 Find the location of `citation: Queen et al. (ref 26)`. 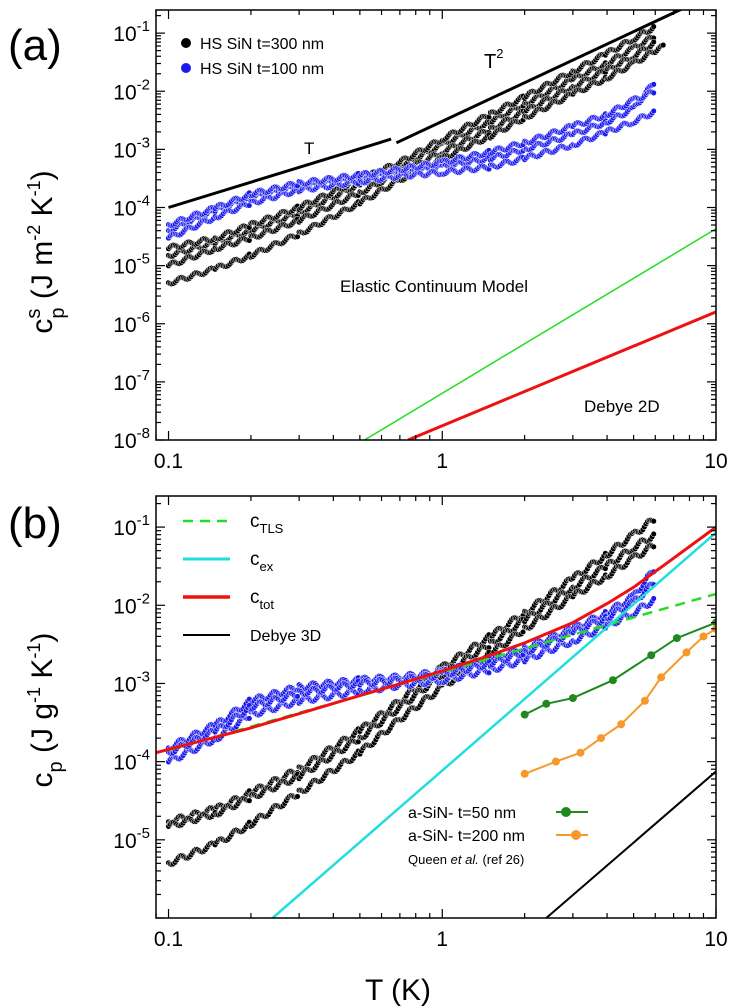

citation: Queen et al. (ref 26) is located at coordinates (466, 859).